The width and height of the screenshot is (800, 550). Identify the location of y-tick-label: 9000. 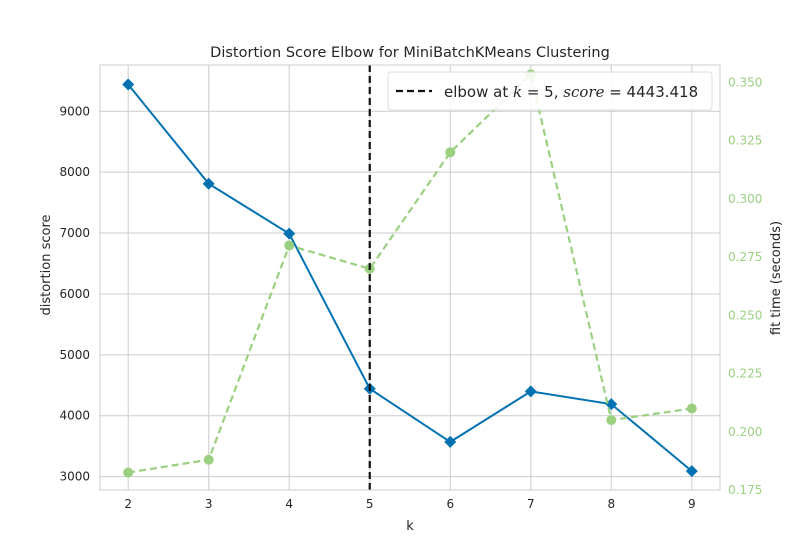
(74, 111).